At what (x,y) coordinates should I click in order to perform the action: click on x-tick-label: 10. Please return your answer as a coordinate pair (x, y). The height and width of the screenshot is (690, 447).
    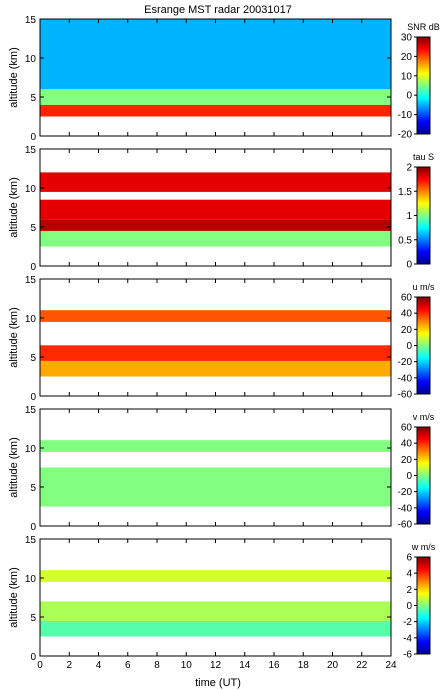
    Looking at the image, I should click on (187, 665).